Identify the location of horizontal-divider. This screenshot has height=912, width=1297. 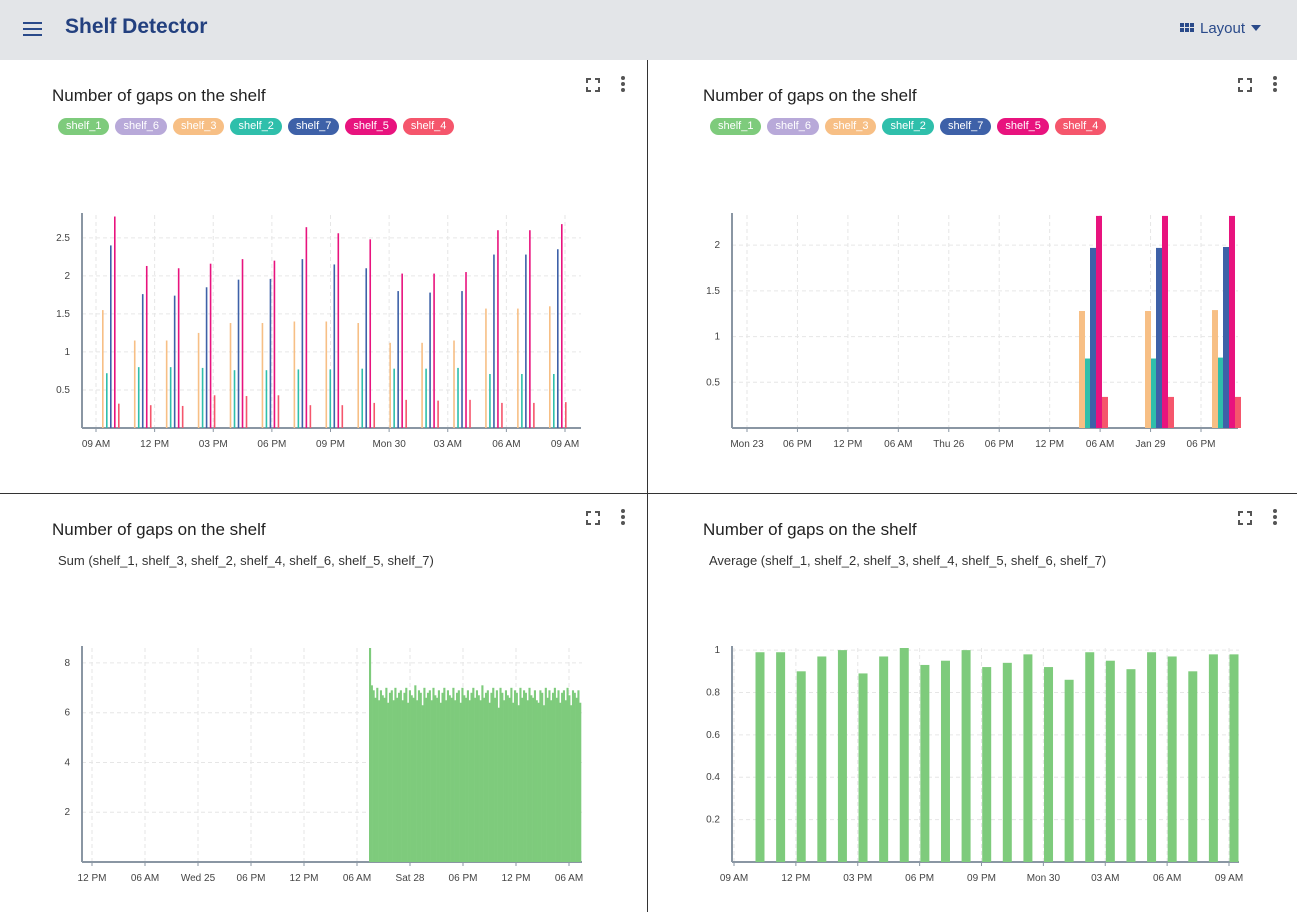
(648, 493).